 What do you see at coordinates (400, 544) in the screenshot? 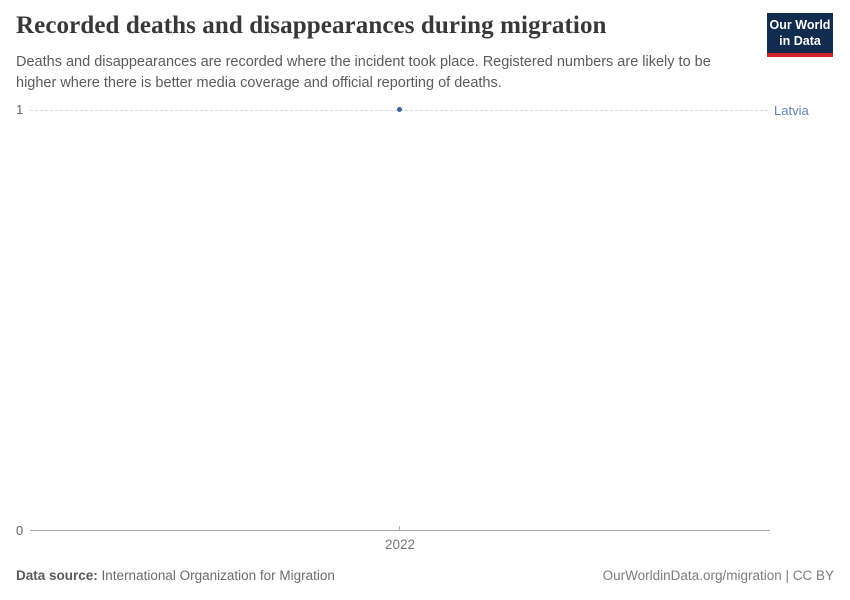
I see `x-axis-tick-label: 2022` at bounding box center [400, 544].